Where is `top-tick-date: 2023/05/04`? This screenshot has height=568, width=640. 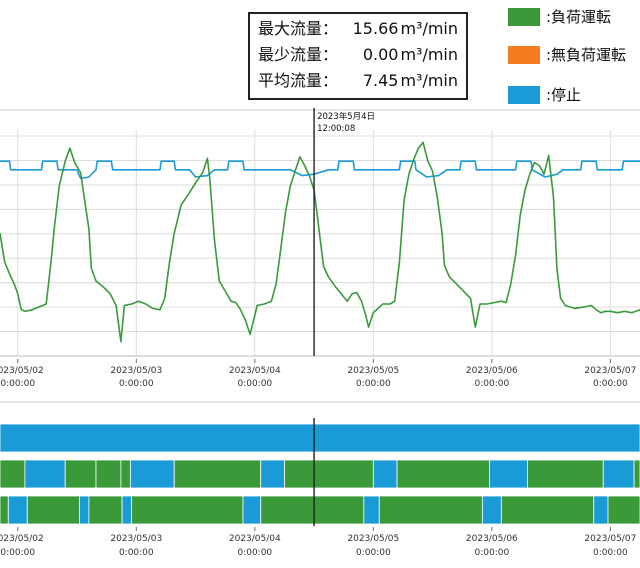
top-tick-date: 2023/05/04 is located at coordinates (255, 371).